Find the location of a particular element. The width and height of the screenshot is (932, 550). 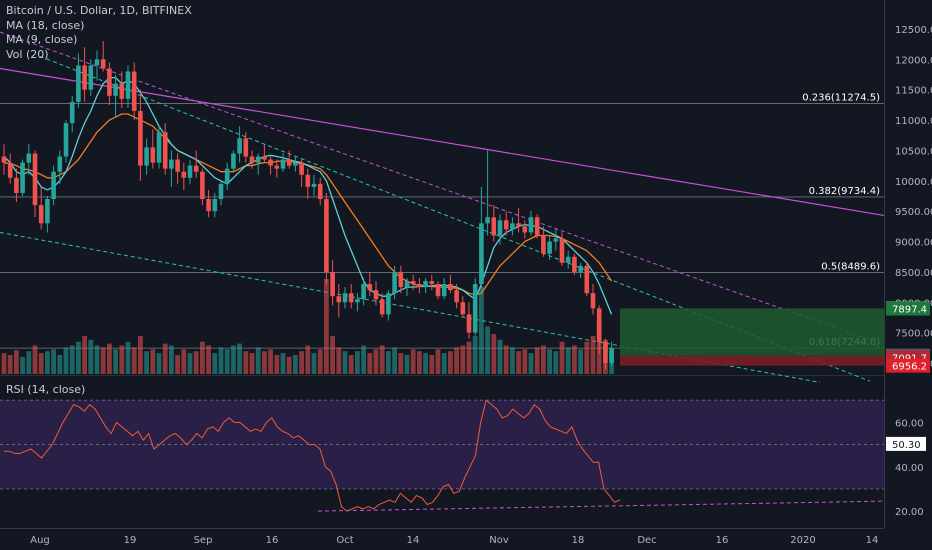

time-tick-label: 19 is located at coordinates (130, 540).